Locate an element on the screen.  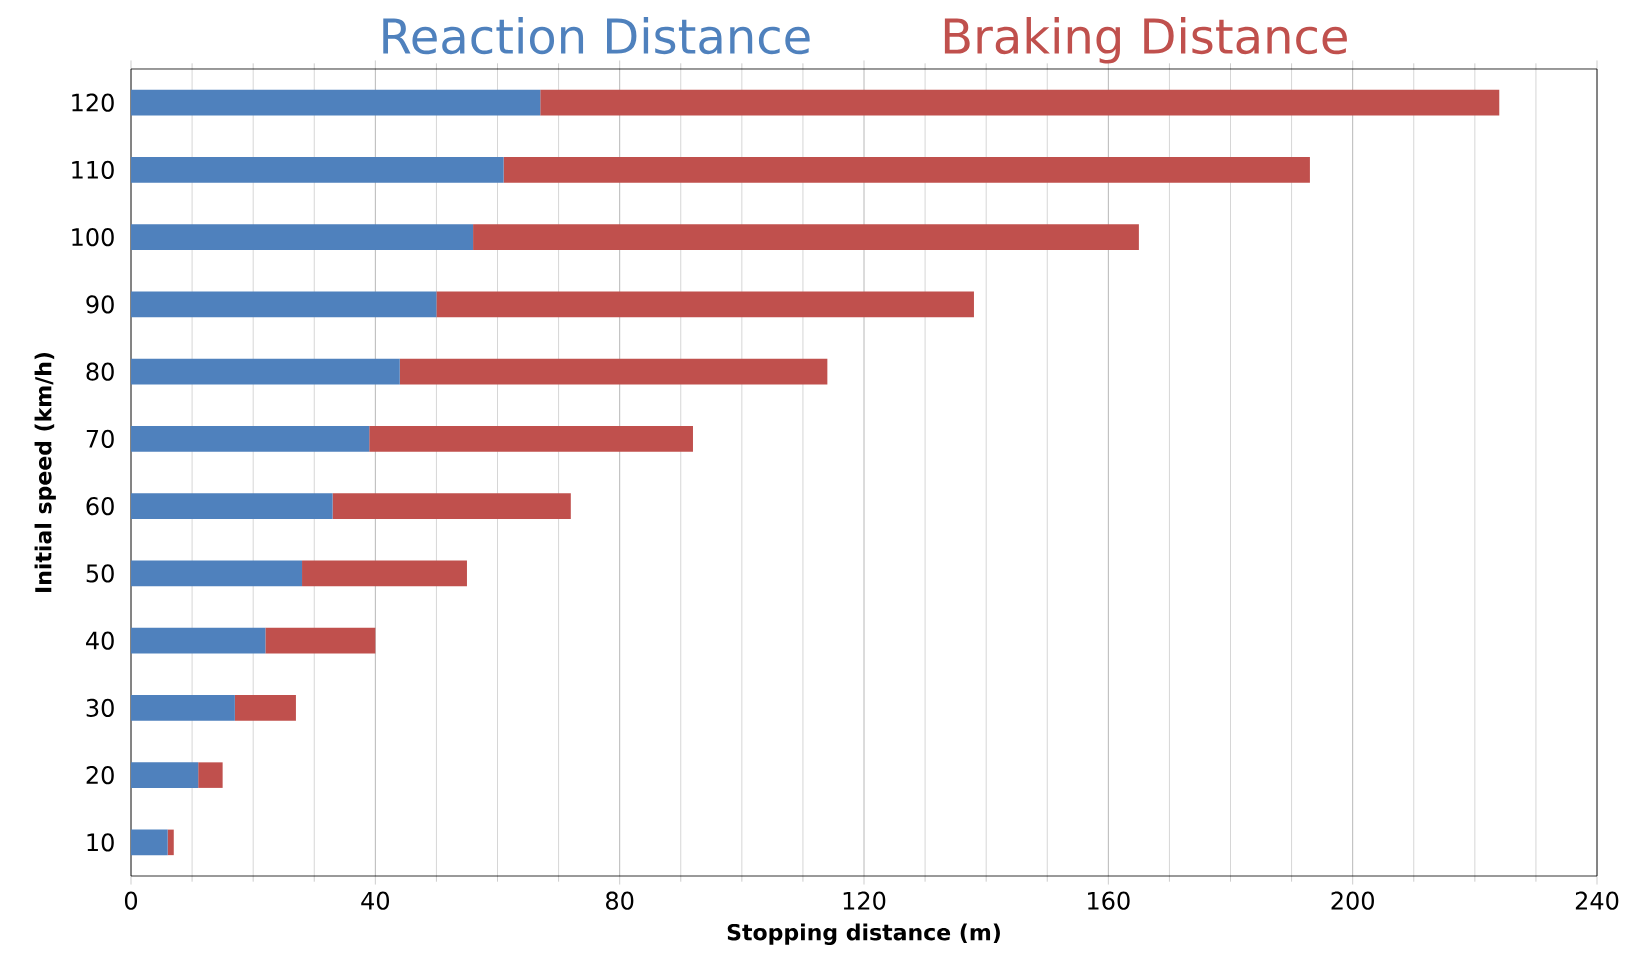
y-tick-label: 50 is located at coordinates (100, 573).